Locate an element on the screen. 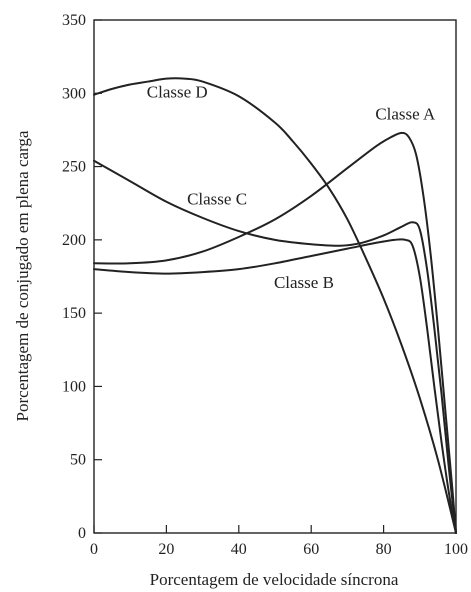  y-tick-label: 0 is located at coordinates (82, 533).